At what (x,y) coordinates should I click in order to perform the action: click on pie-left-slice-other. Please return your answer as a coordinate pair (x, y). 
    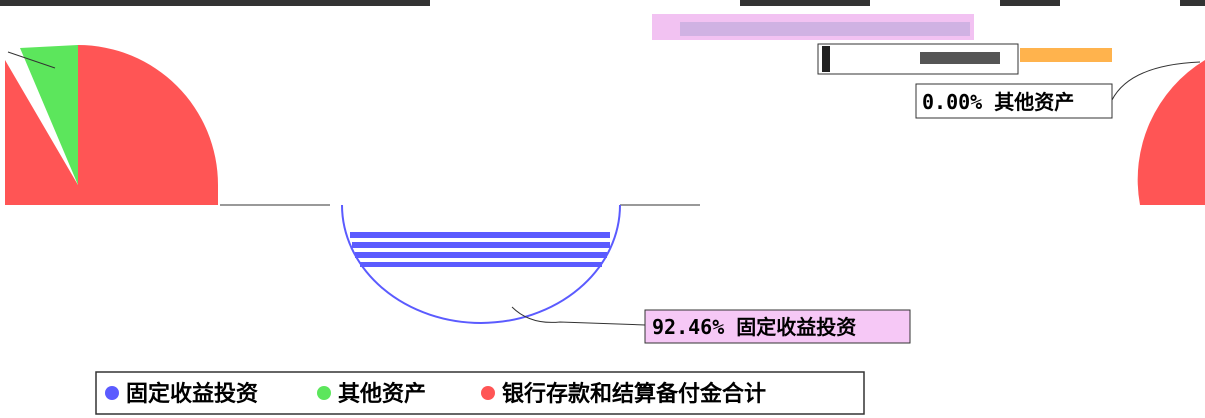
    Looking at the image, I should click on (49, 115).